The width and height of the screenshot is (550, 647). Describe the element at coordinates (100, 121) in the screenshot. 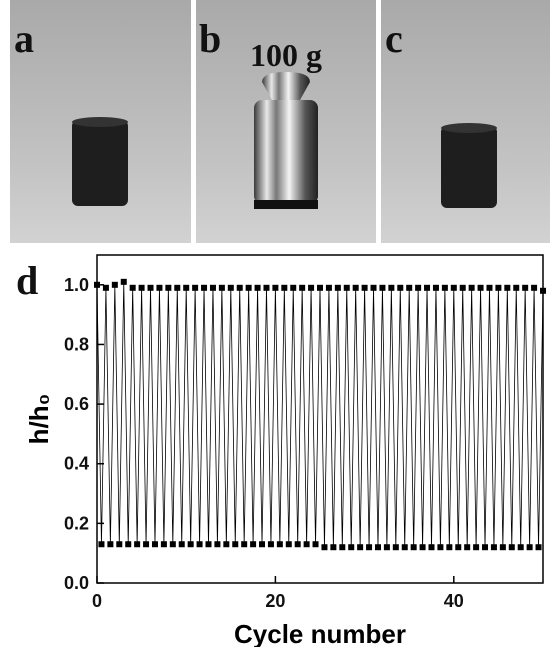

I see `photo-a` at that location.